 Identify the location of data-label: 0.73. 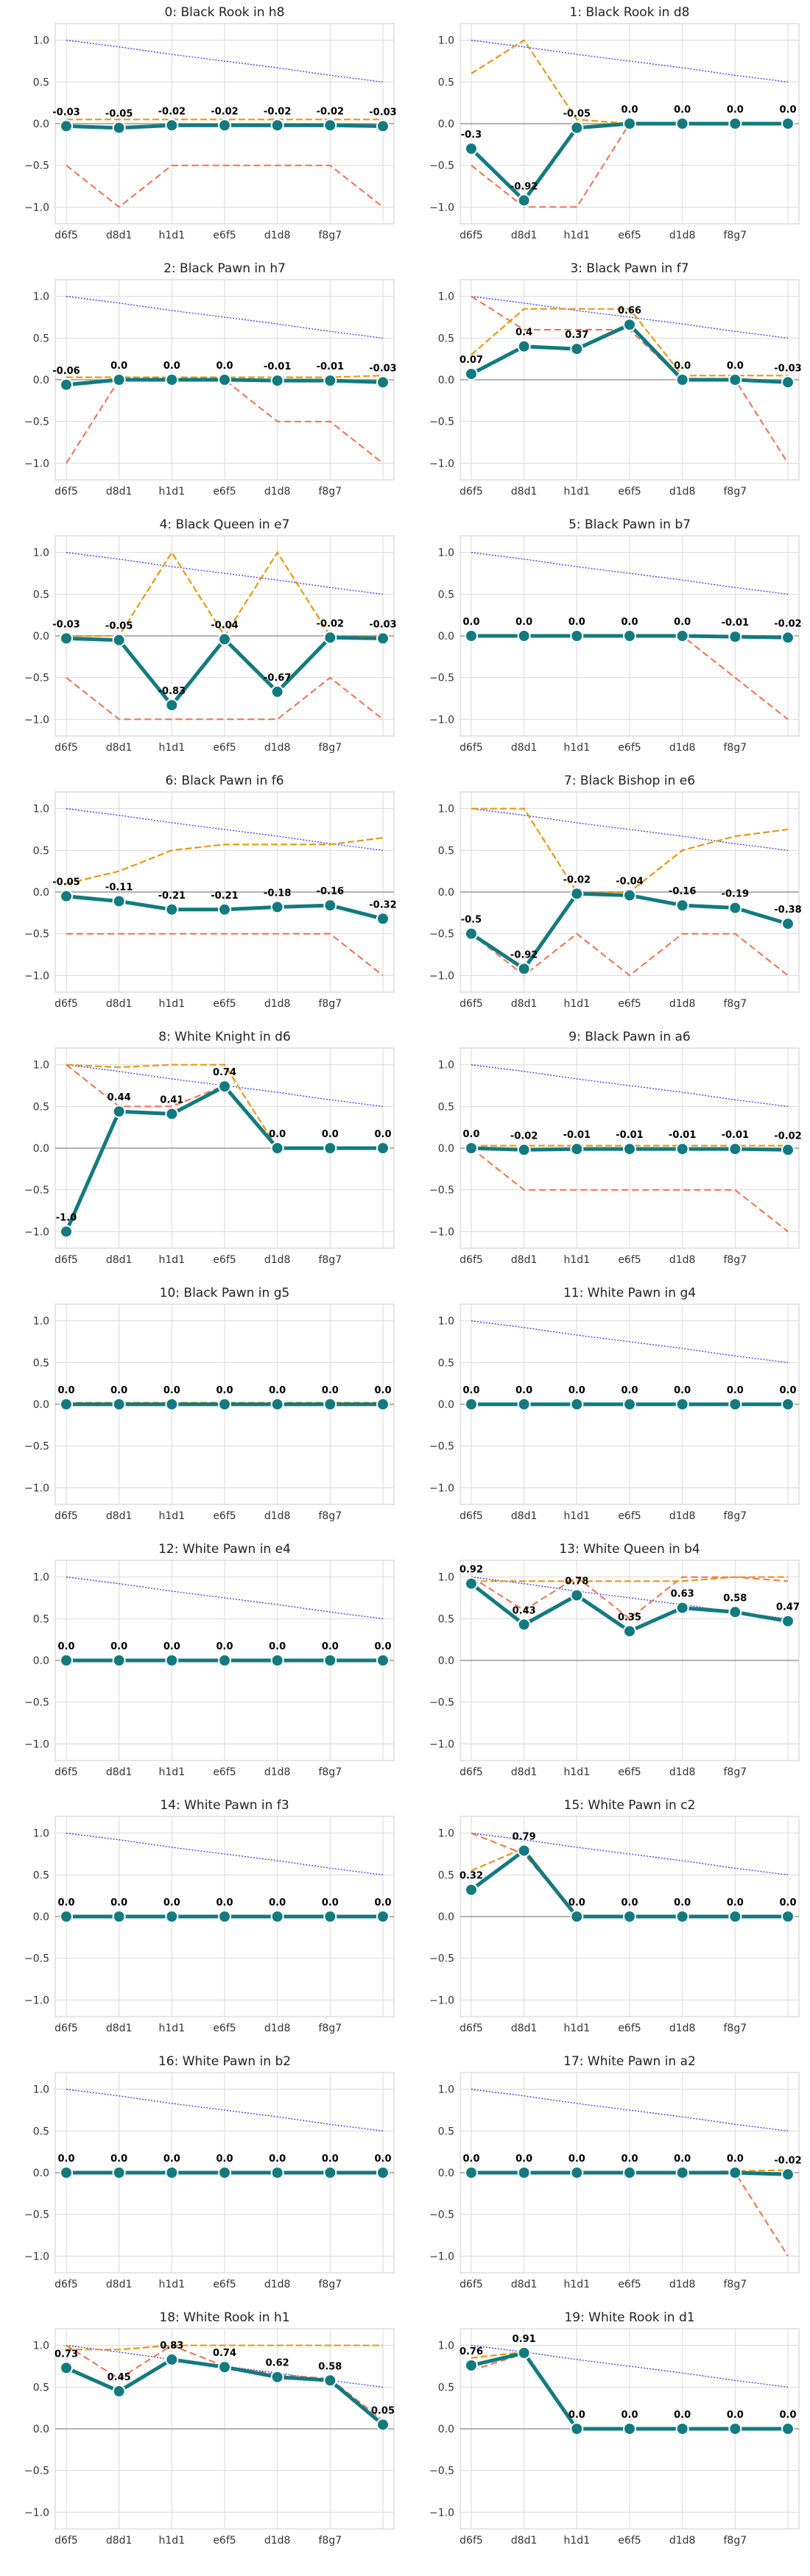
(66, 2354).